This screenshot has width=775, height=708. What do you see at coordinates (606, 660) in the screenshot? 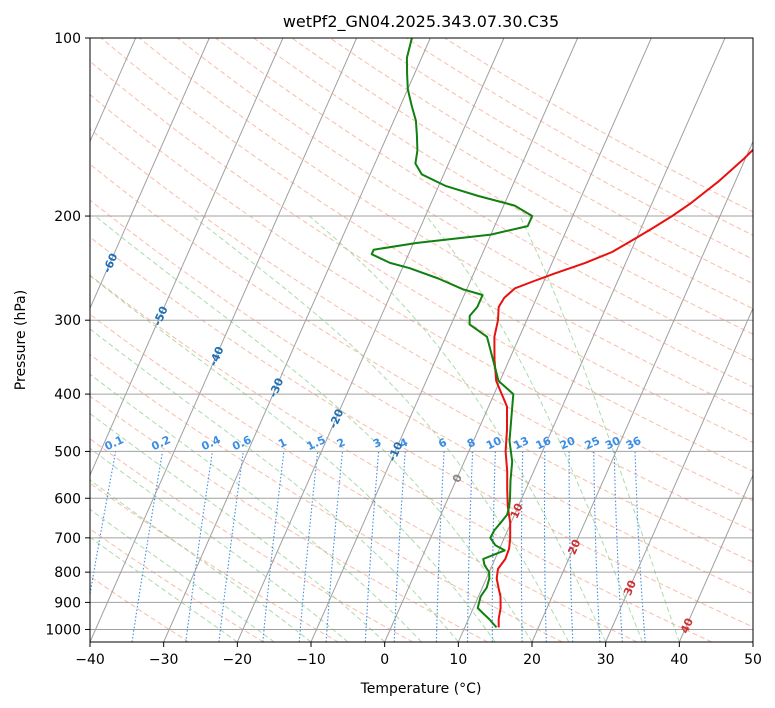
I see `x-tick-label: 30` at bounding box center [606, 660].